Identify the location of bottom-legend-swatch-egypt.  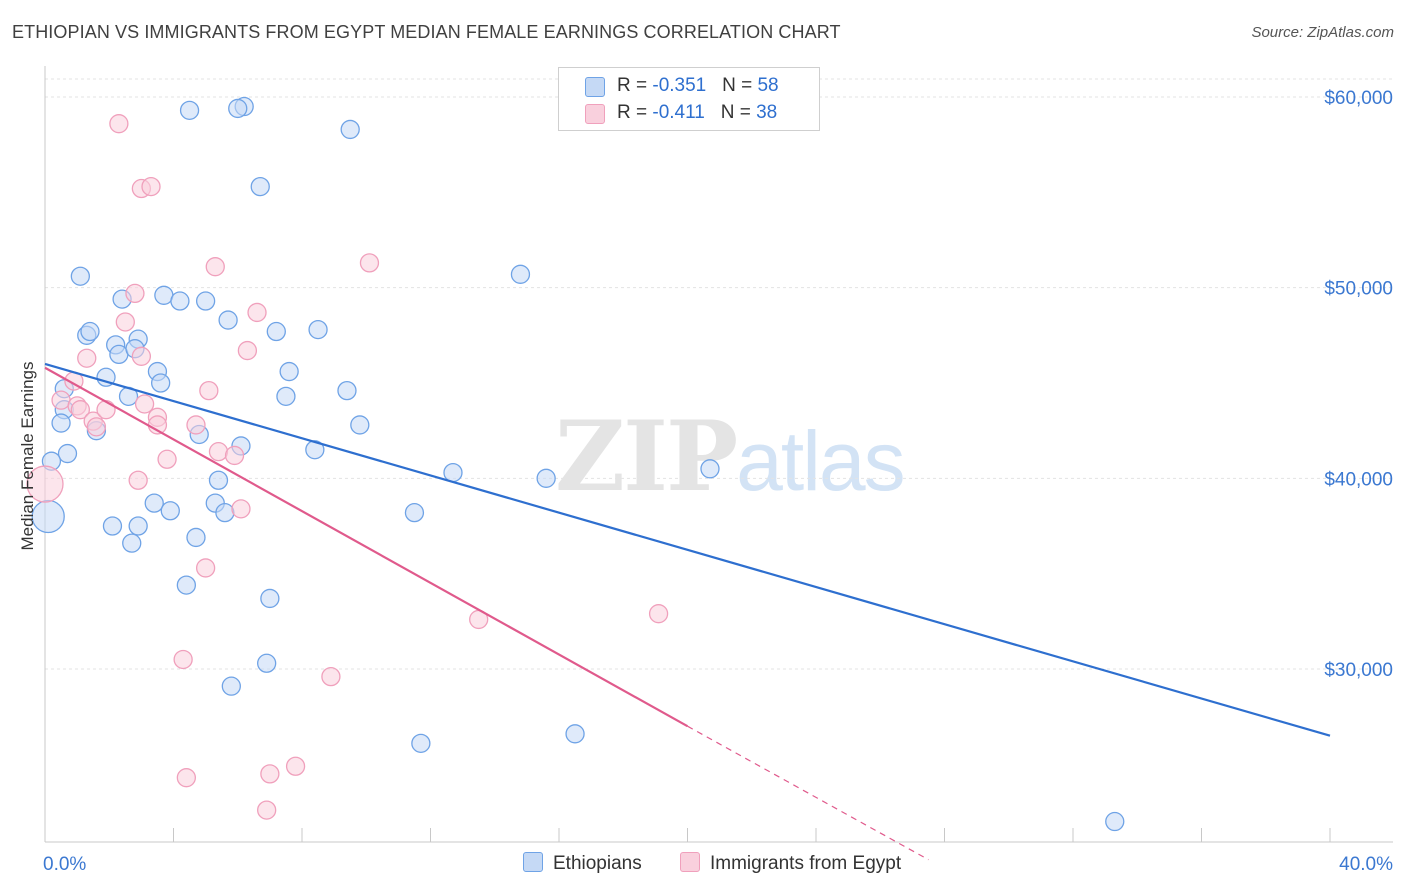
(690, 862).